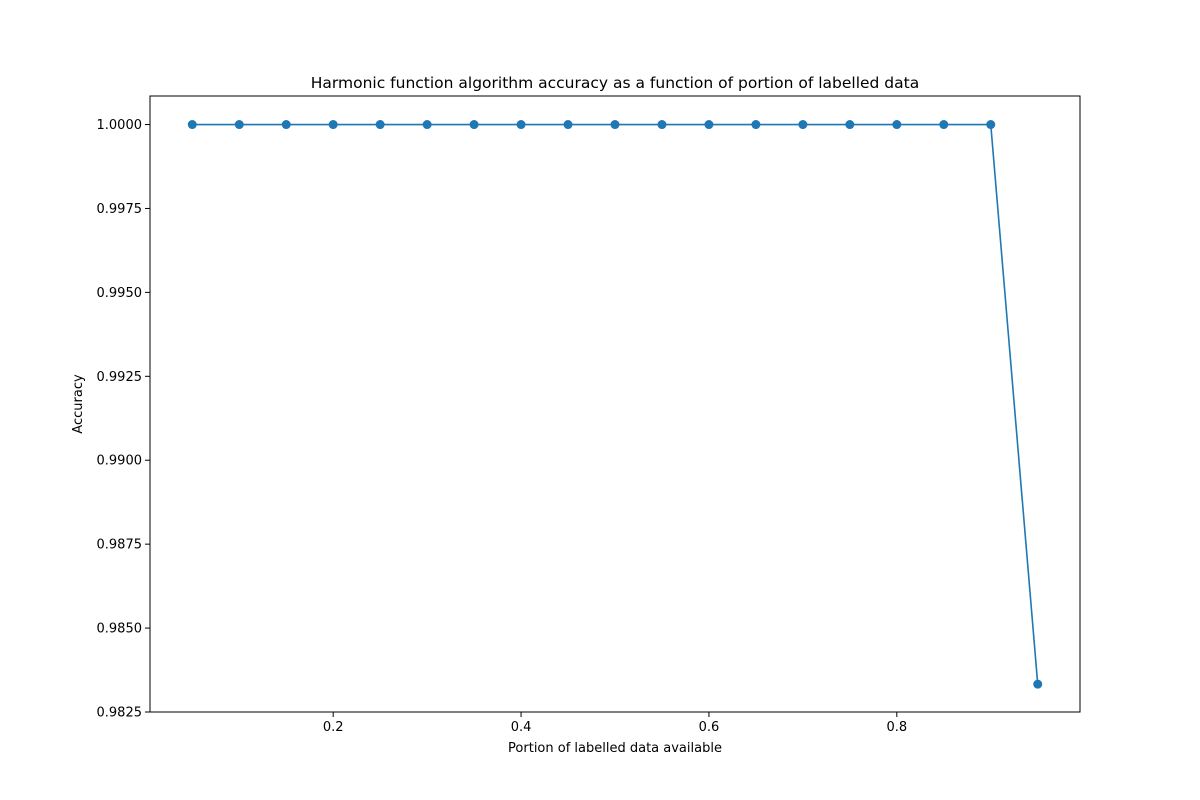 The height and width of the screenshot is (800, 1200). What do you see at coordinates (521, 727) in the screenshot?
I see `x-tick-label: 0.4` at bounding box center [521, 727].